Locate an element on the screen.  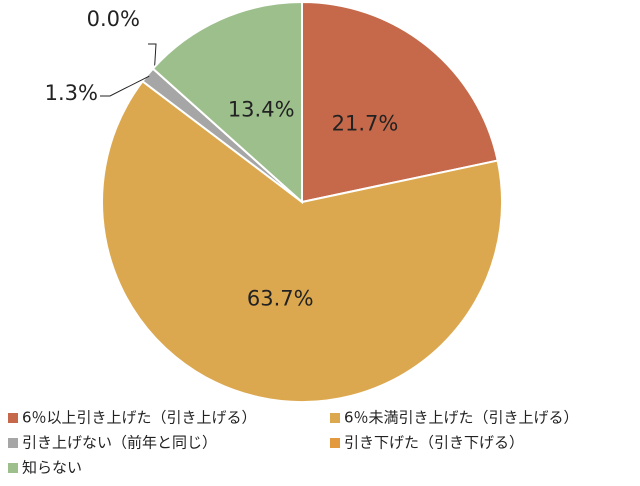
value-label: 13.4% is located at coordinates (261, 110).